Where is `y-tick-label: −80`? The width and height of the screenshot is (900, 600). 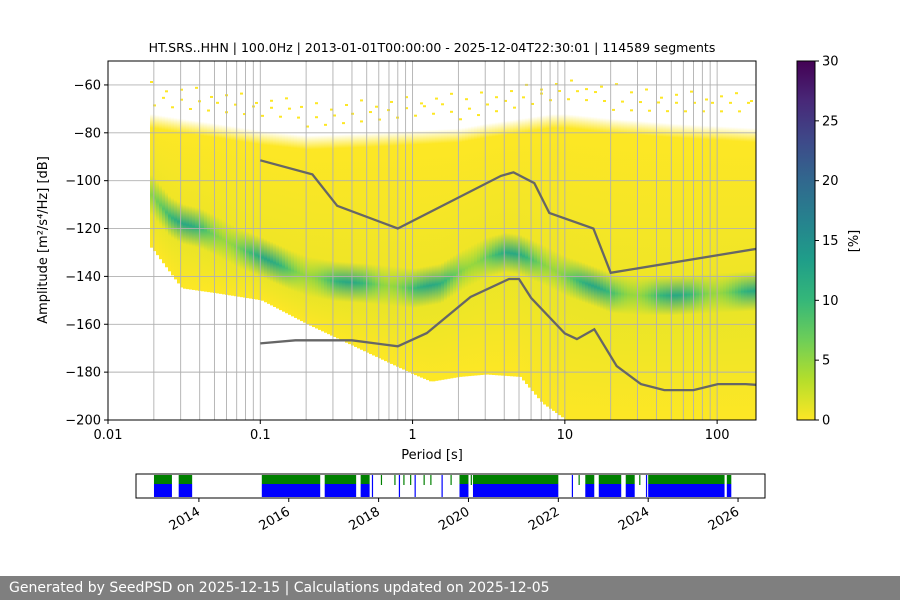
y-tick-label: −80 is located at coordinates (87, 133).